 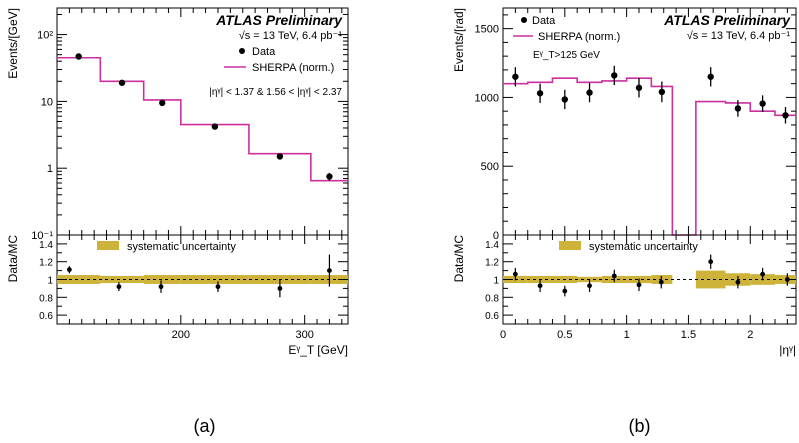 What do you see at coordinates (318, 350) in the screenshot?
I see `x-axis-title: Eᵞ_T [GeV]` at bounding box center [318, 350].